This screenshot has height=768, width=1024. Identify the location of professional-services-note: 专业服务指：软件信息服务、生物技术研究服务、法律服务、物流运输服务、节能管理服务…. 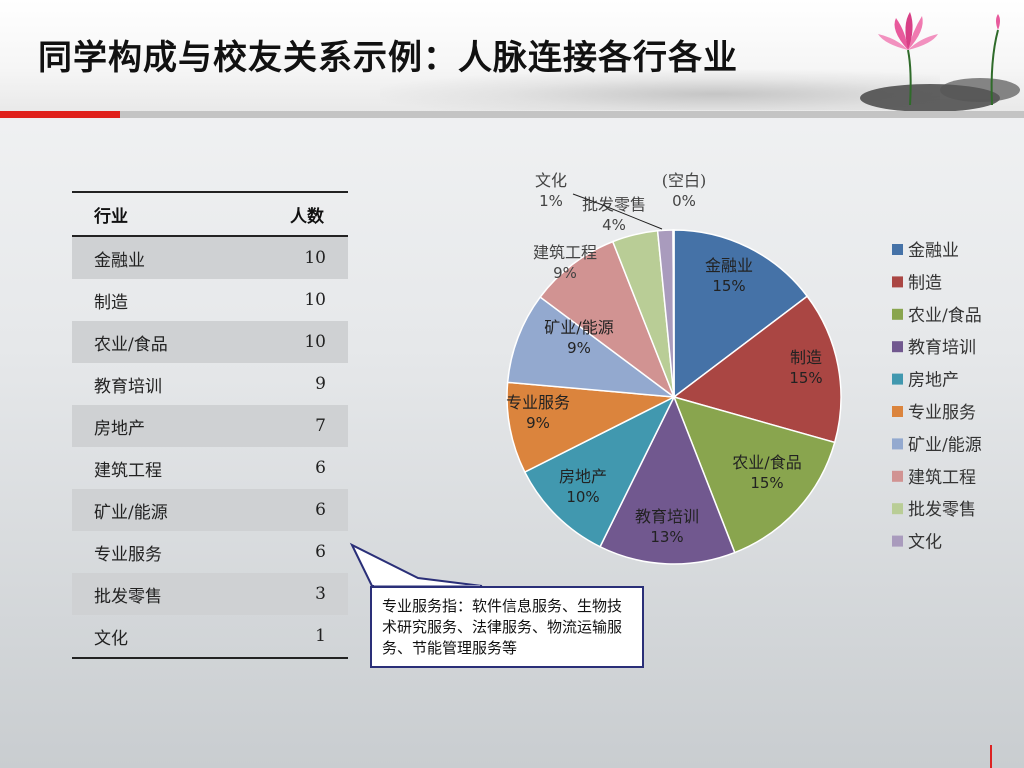
(507, 627).